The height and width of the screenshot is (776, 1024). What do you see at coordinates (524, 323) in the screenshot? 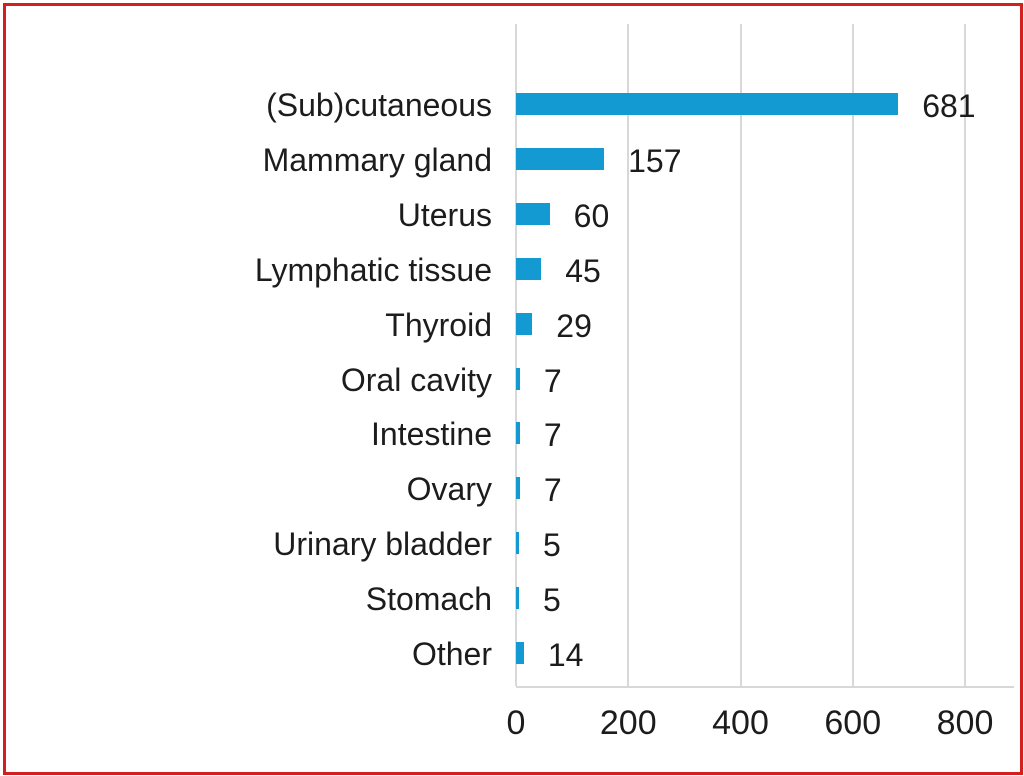
I see `bar-thyroid` at bounding box center [524, 323].